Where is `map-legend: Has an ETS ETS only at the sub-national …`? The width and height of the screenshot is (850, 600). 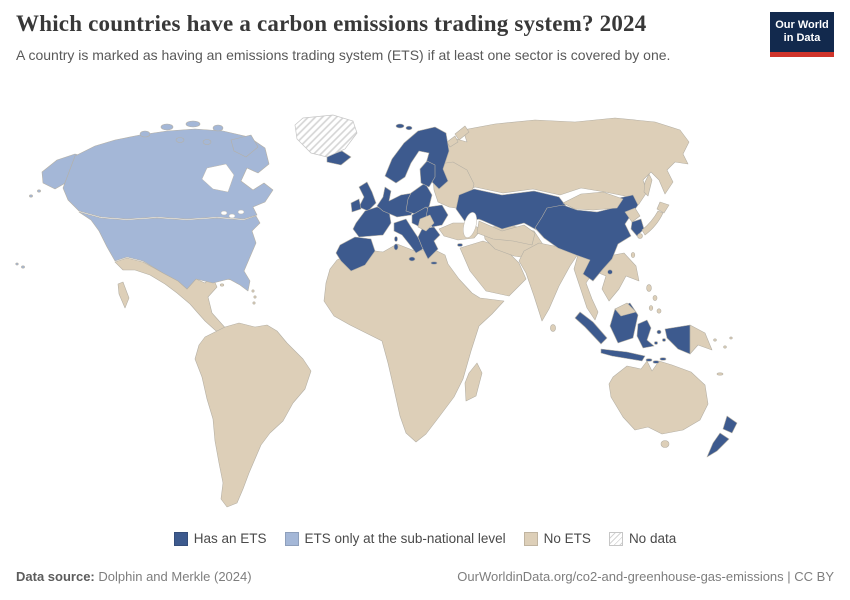
map-legend: Has an ETS ETS only at the sub-national … is located at coordinates (425, 538).